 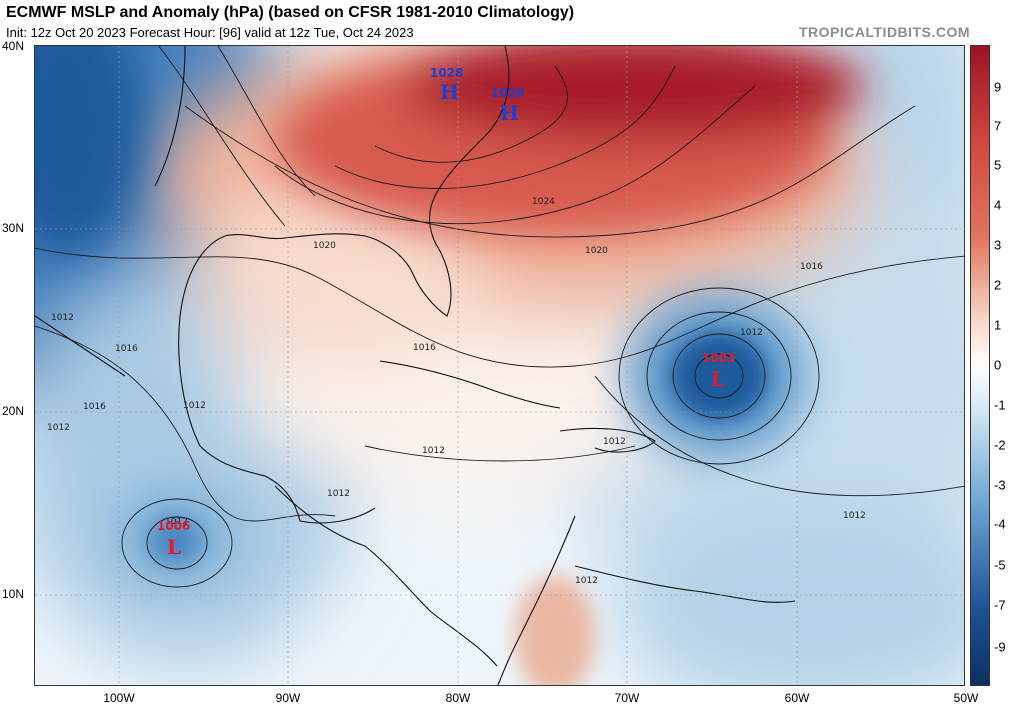 What do you see at coordinates (998, 245) in the screenshot?
I see `colorbar-label: 3` at bounding box center [998, 245].